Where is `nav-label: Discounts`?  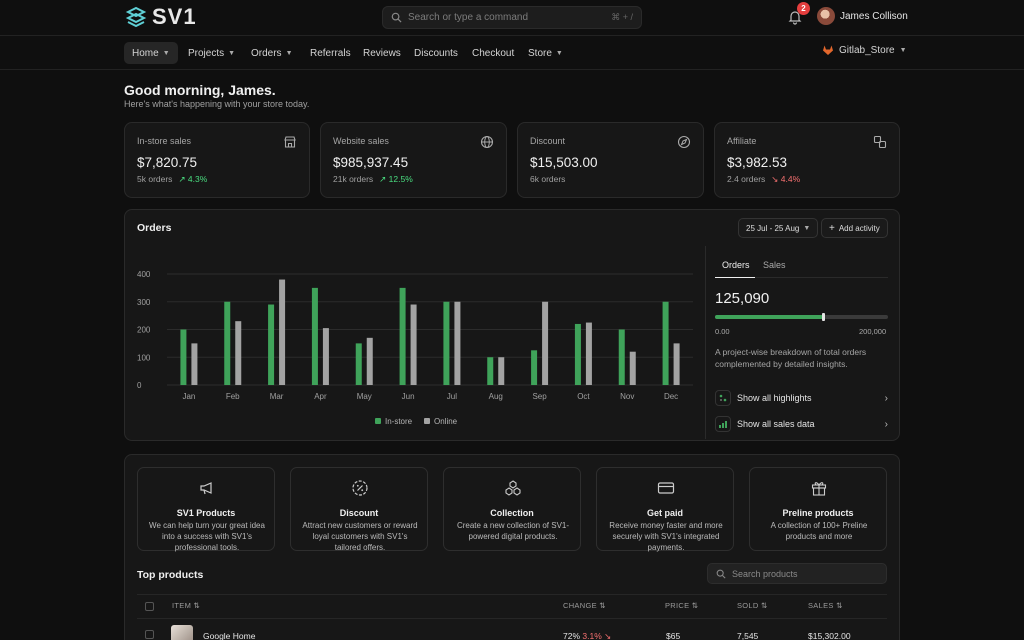
nav-label: Discounts is located at coordinates (436, 53).